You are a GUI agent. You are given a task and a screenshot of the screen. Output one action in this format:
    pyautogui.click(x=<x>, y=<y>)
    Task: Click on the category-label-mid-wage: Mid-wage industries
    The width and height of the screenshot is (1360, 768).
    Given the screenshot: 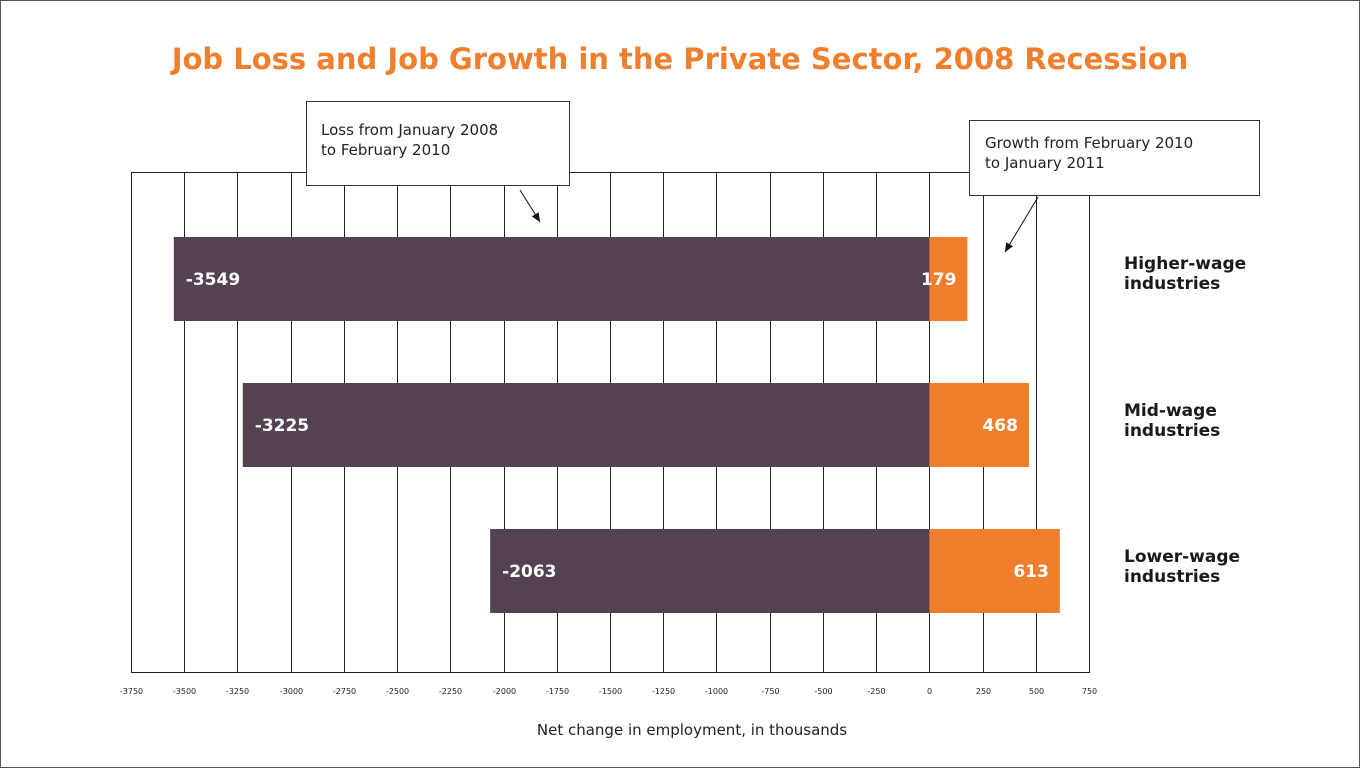 What is the action you would take?
    pyautogui.click(x=1214, y=421)
    